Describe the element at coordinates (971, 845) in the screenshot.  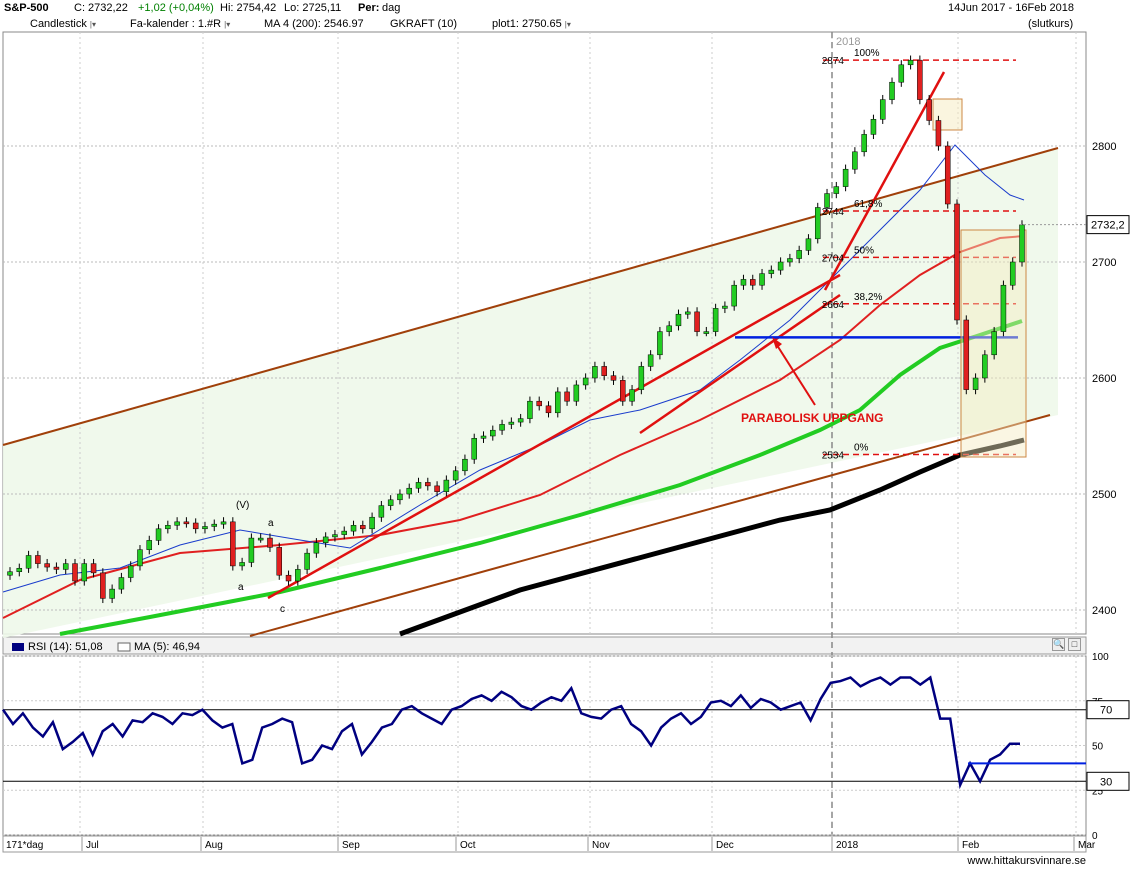
I see `time-axis-label: Feb` at that location.